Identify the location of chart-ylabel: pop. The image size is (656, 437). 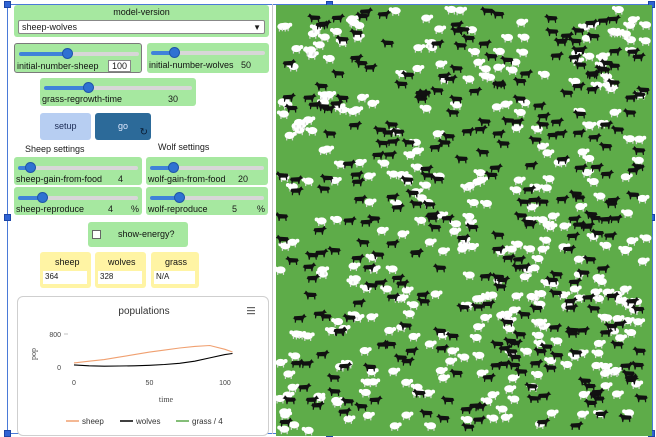
(33, 354).